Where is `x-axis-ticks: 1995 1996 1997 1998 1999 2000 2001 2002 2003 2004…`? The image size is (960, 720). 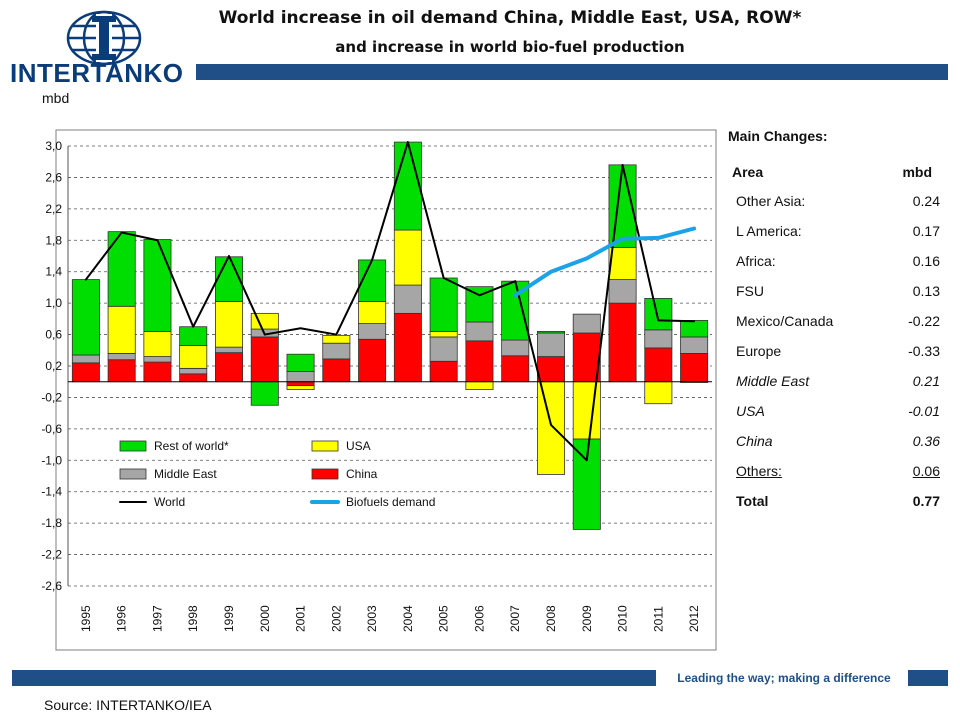 x-axis-ticks: 1995 1996 1997 1998 1999 2000 2001 2002 2003 2004… is located at coordinates (390, 618).